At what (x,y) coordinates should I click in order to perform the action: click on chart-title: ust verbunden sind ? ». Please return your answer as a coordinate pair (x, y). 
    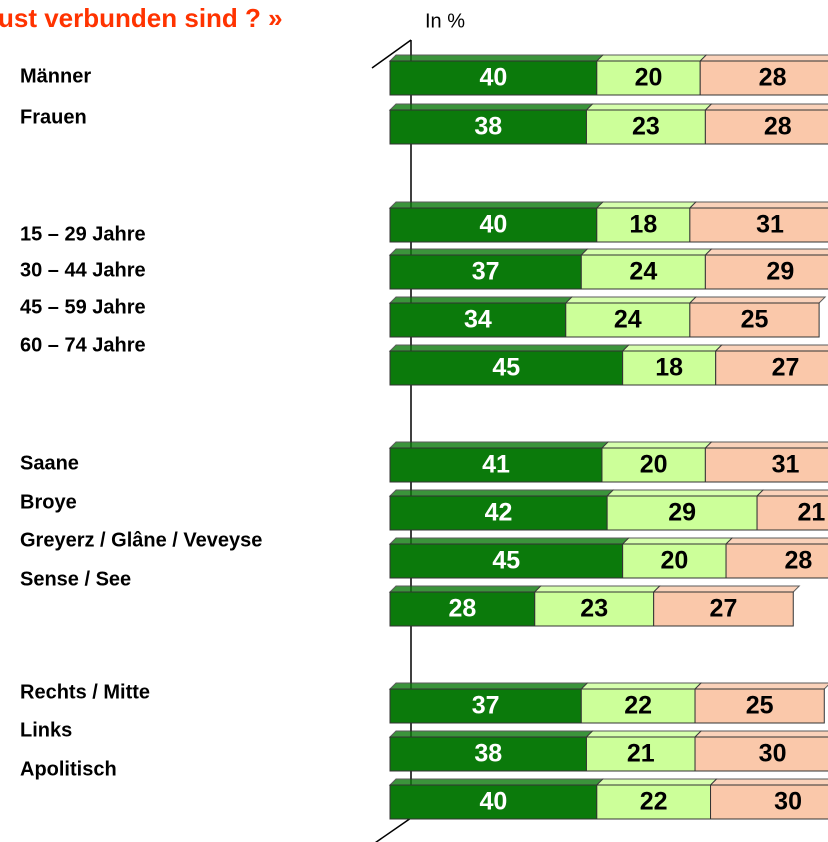
    Looking at the image, I should click on (141, 18).